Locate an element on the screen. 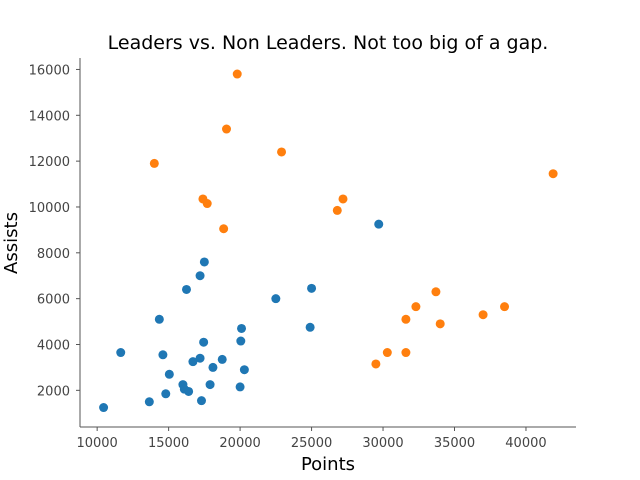 The image size is (640, 480). y-tick-label: 16000 is located at coordinates (49, 70).